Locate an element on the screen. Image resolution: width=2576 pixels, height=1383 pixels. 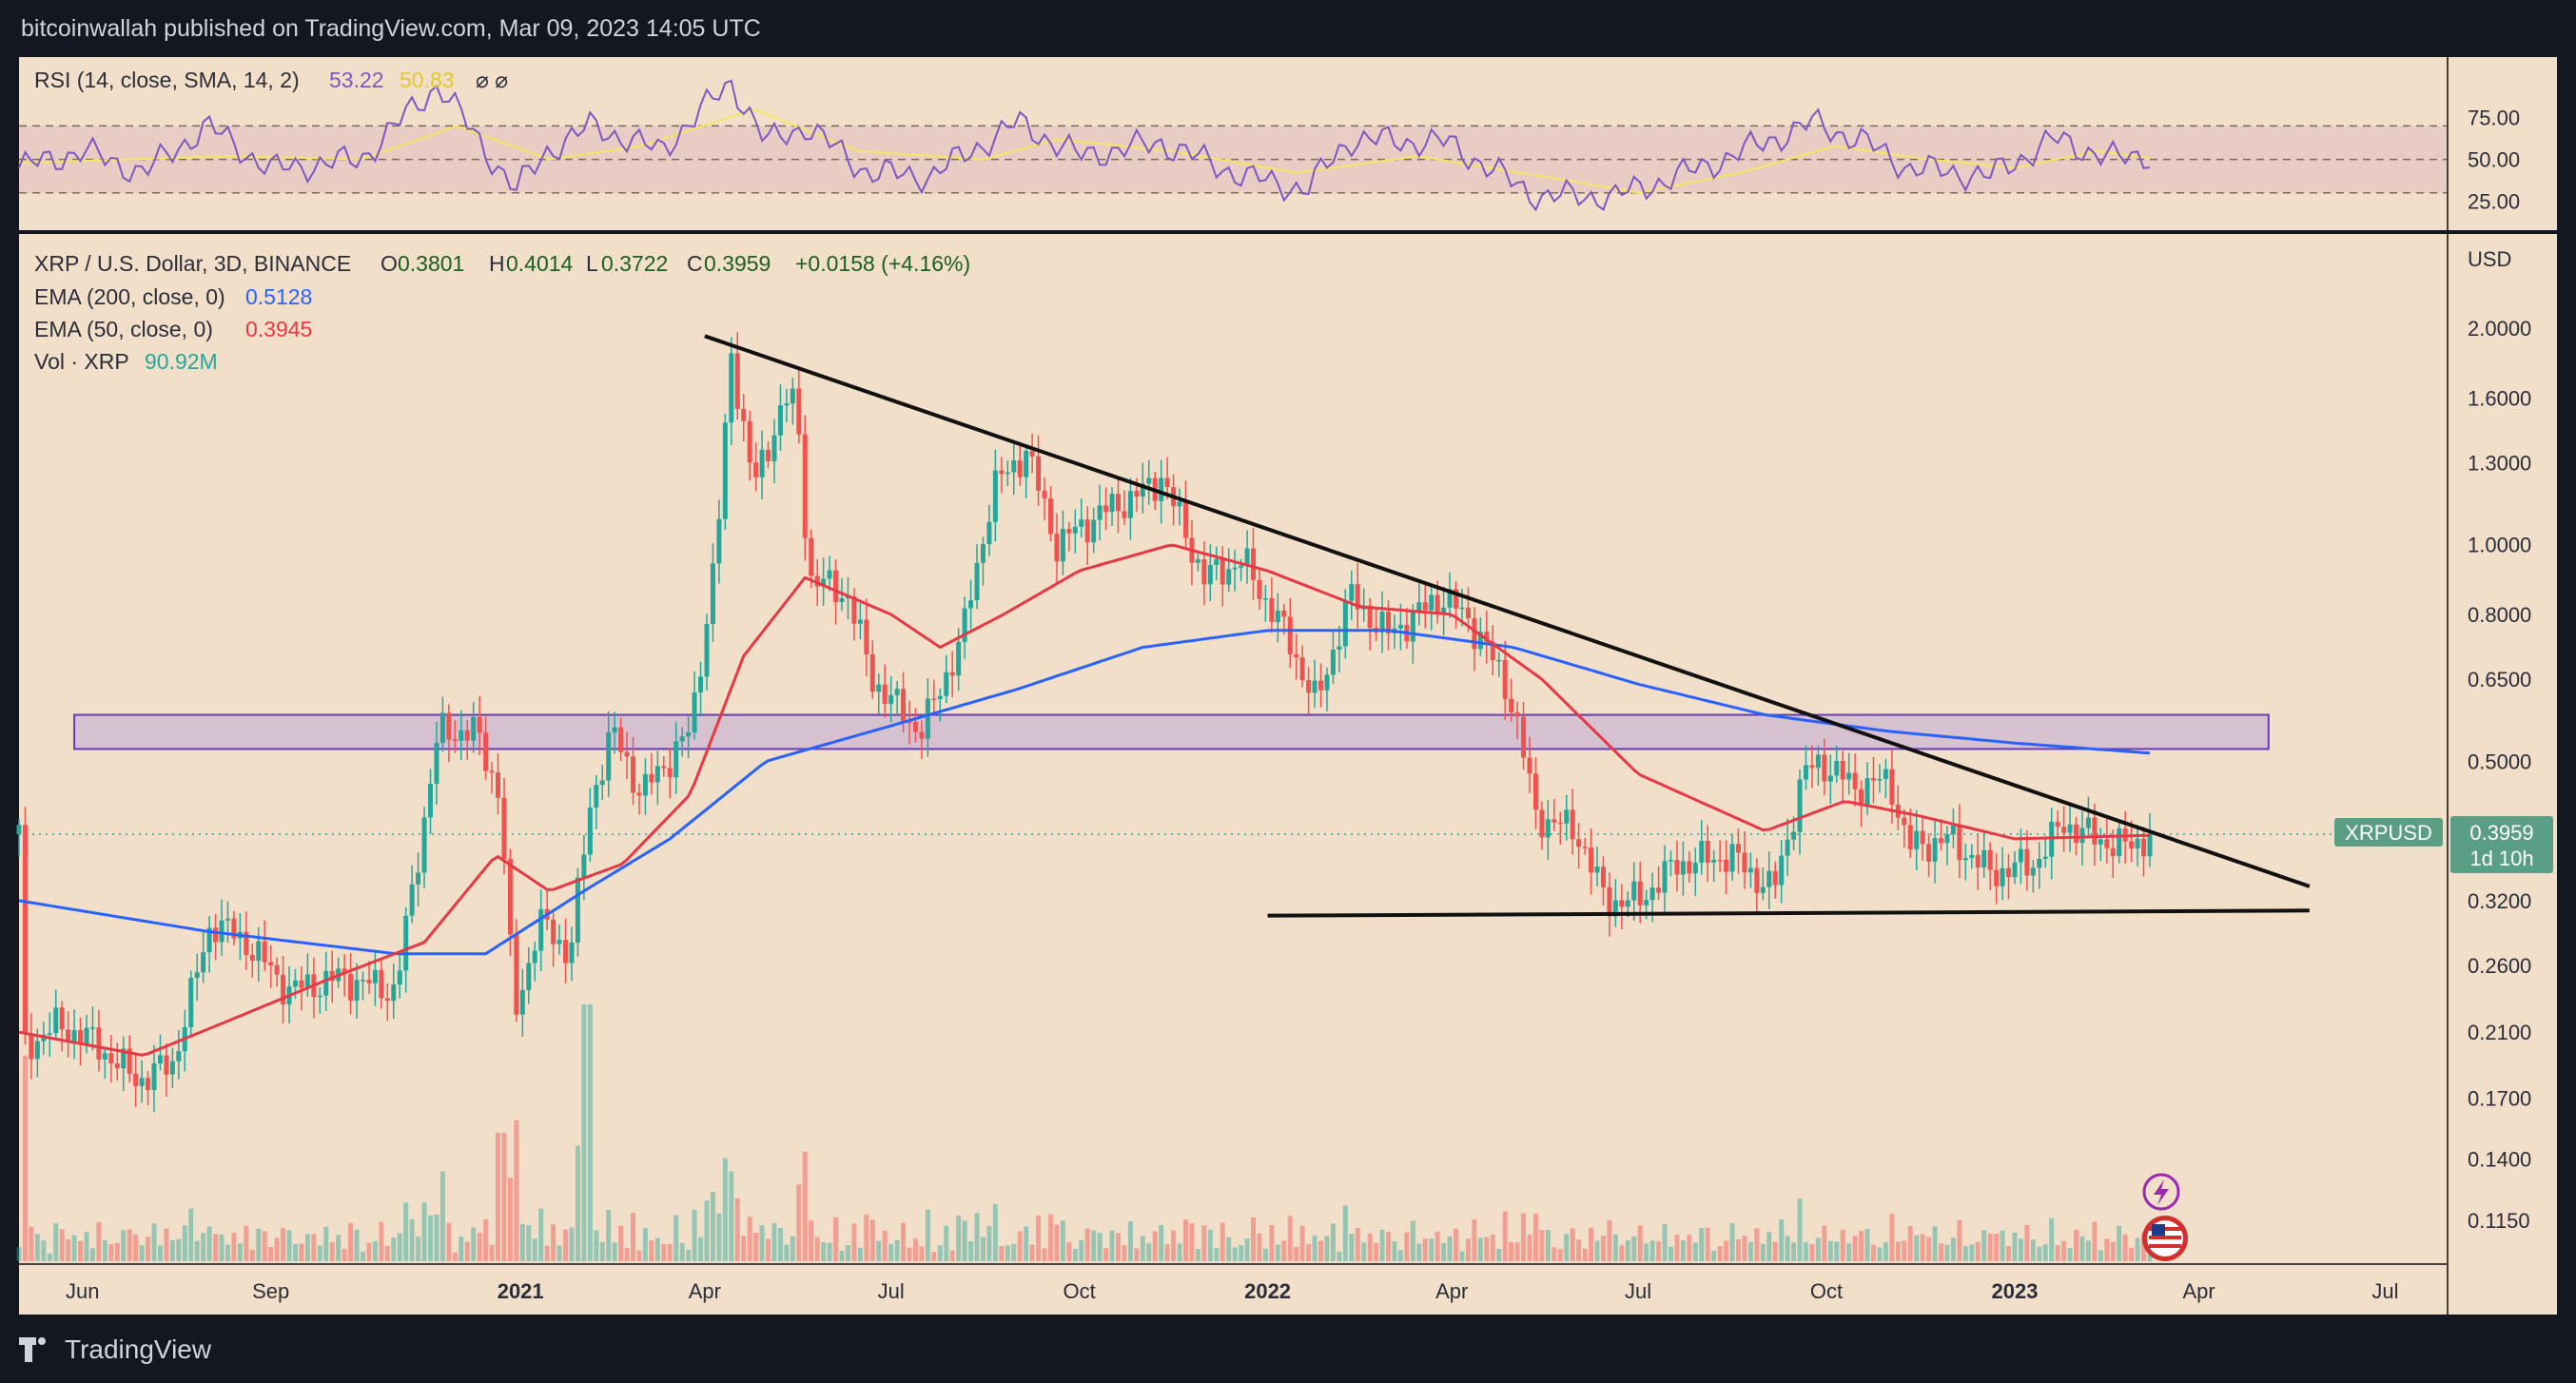
rsi-axis-ticks: 75.00 50.00 25.00 is located at coordinates (2494, 160).